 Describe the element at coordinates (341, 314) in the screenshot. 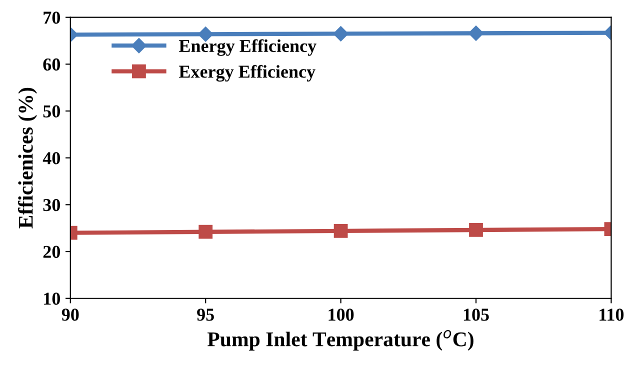

I see `x-tick-label: 100` at that location.